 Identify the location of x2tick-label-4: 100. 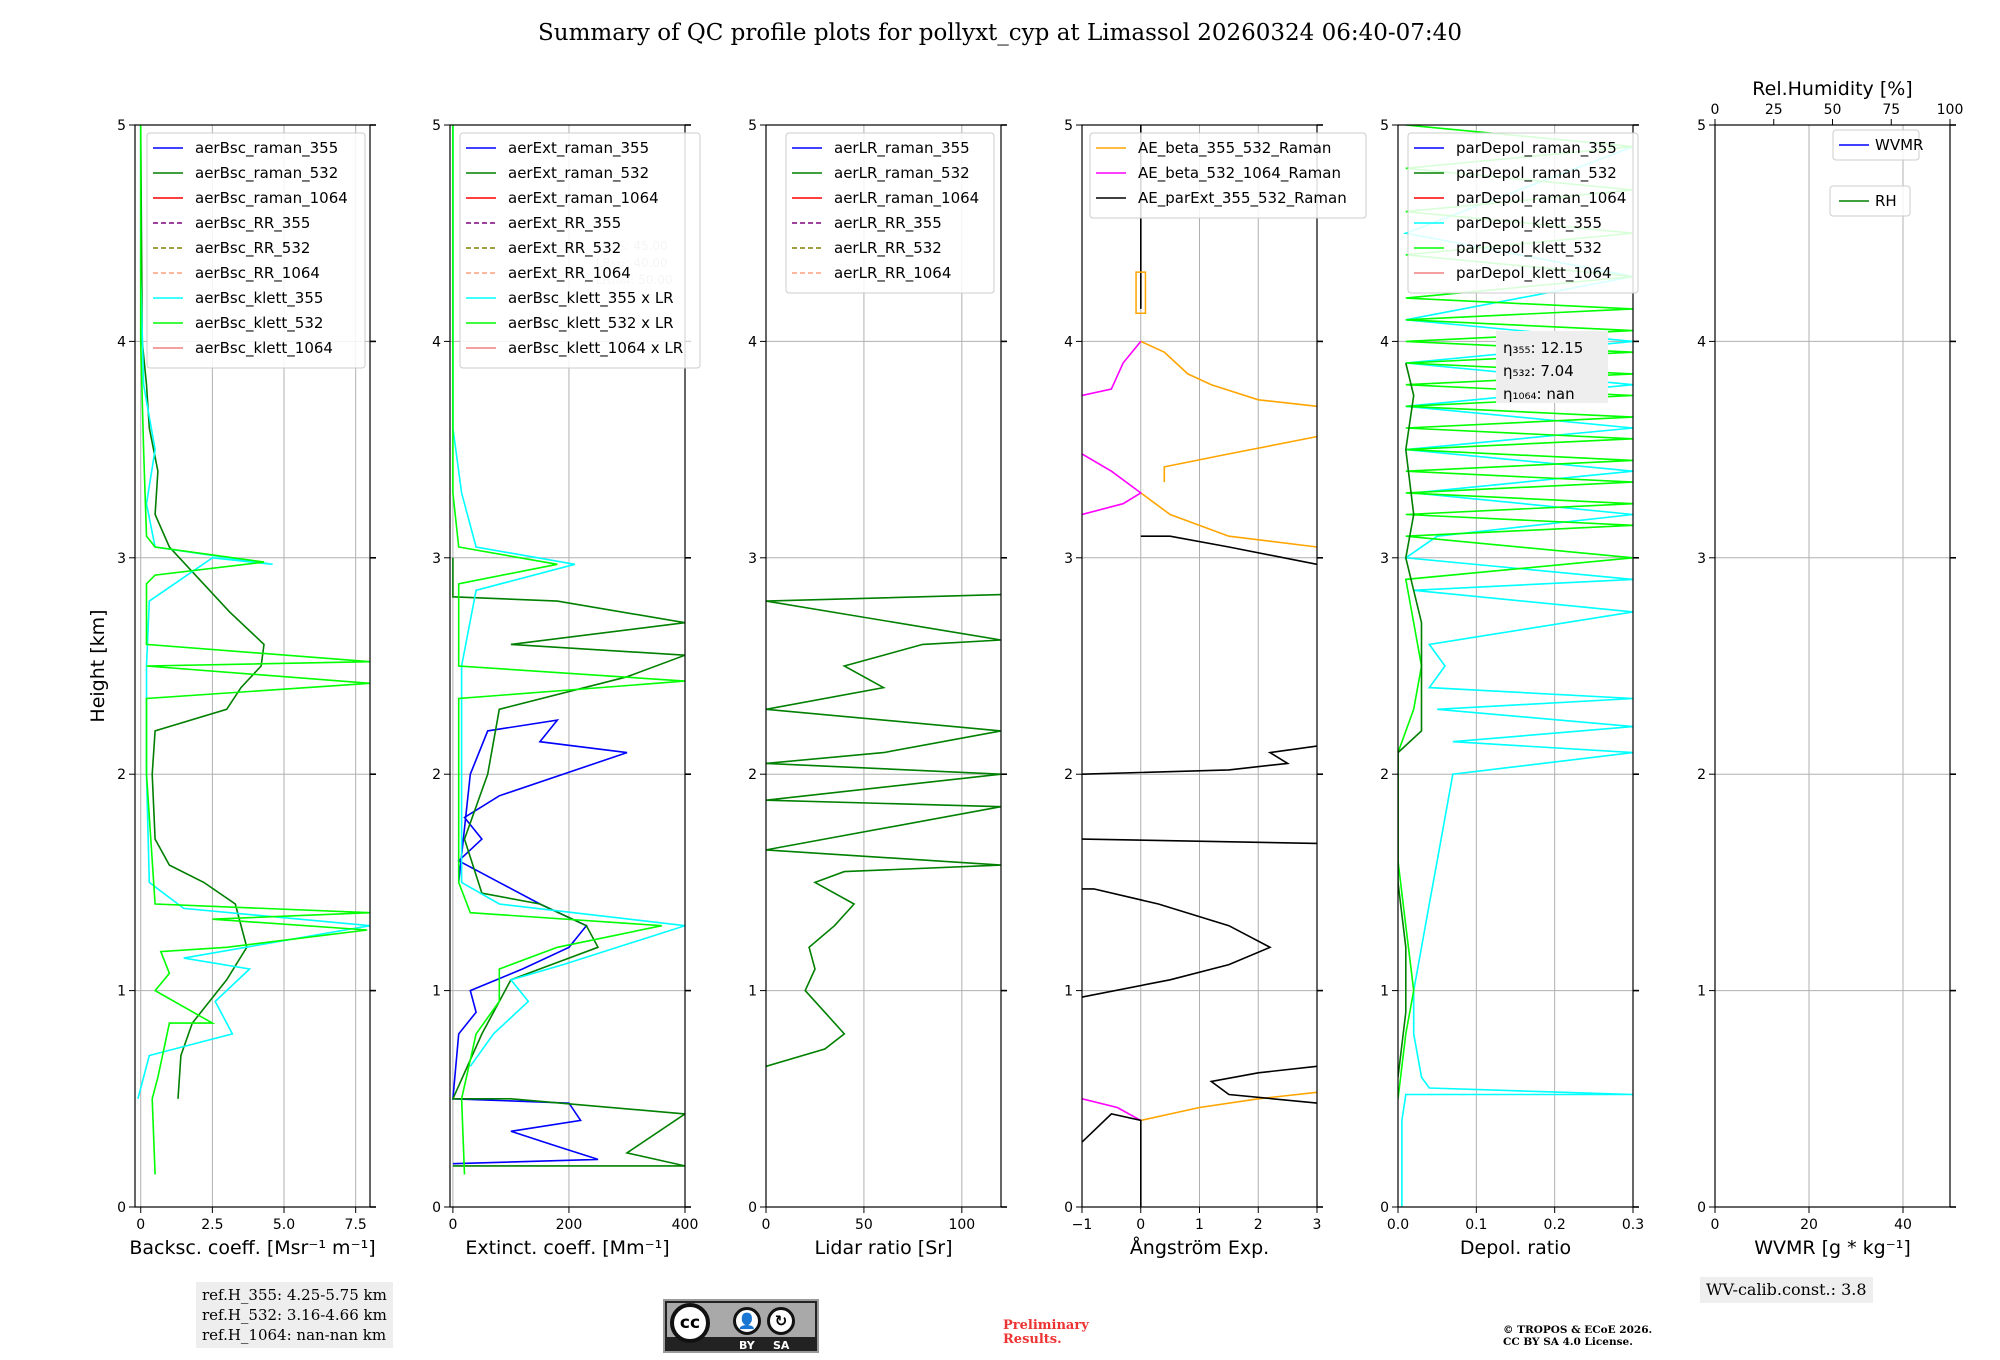
(1950, 110).